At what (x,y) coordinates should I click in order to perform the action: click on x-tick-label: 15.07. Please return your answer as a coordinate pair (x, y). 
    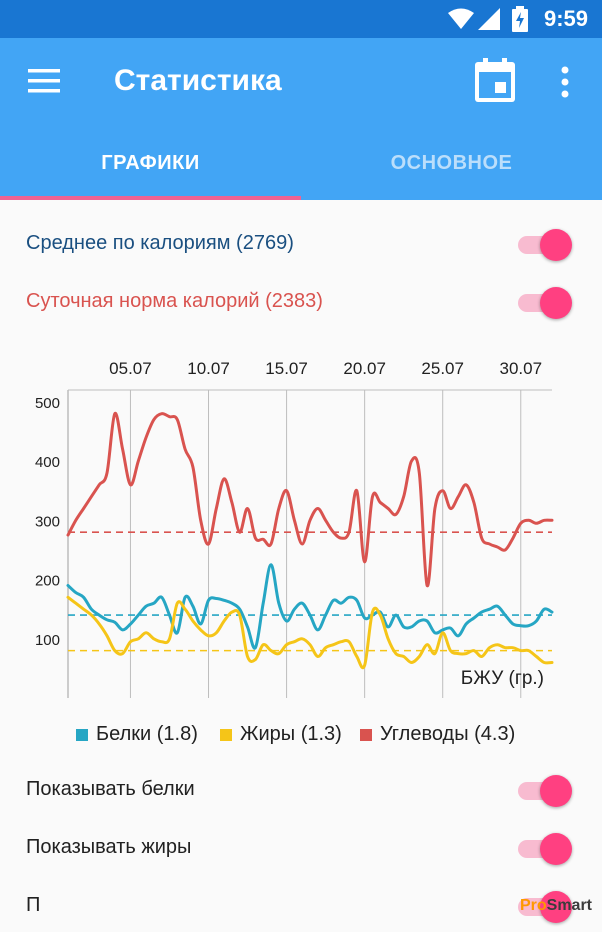
    Looking at the image, I should click on (286, 368).